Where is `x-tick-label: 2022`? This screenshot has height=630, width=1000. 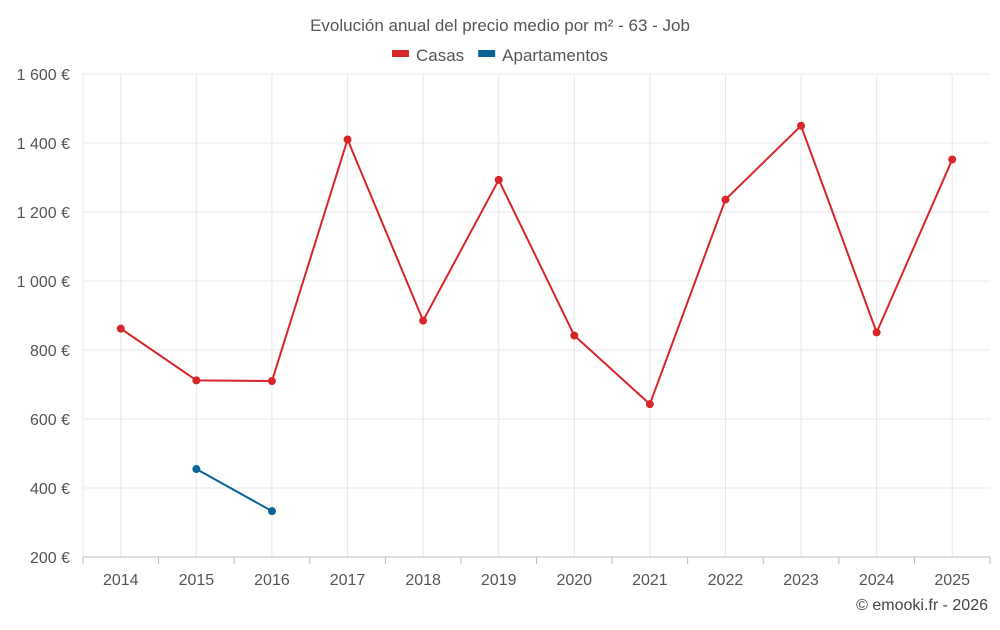 x-tick-label: 2022 is located at coordinates (726, 580).